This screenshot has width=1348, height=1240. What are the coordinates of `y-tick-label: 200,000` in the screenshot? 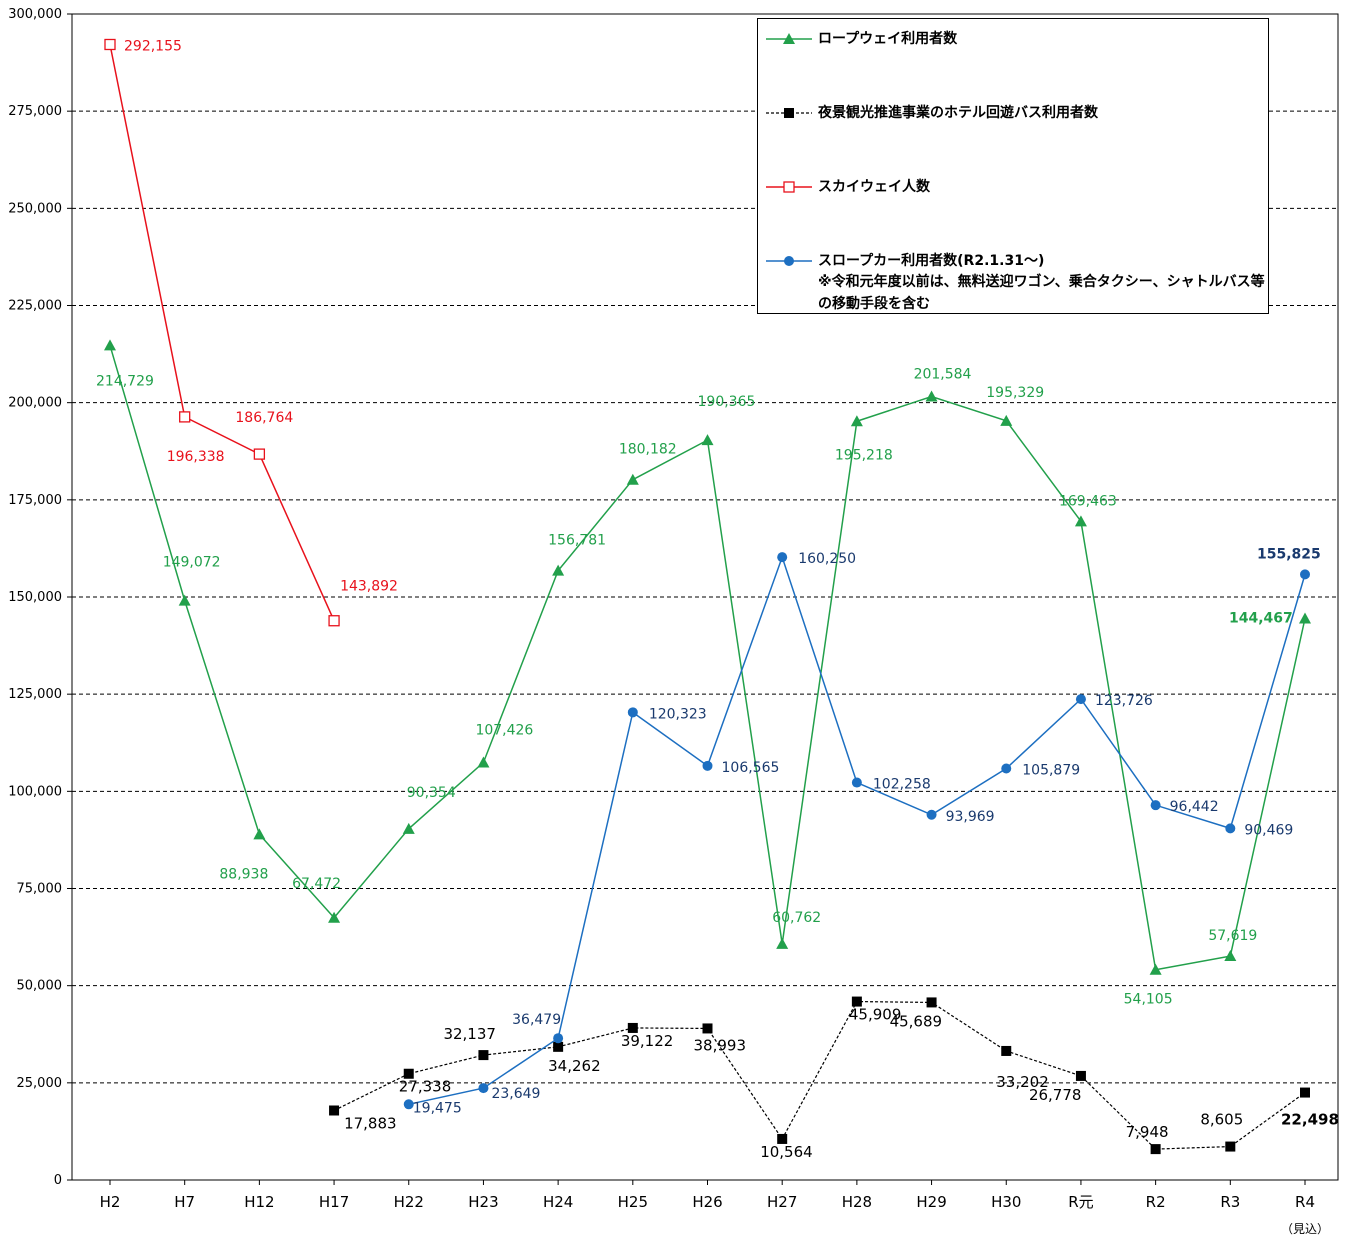 It's located at (35, 403).